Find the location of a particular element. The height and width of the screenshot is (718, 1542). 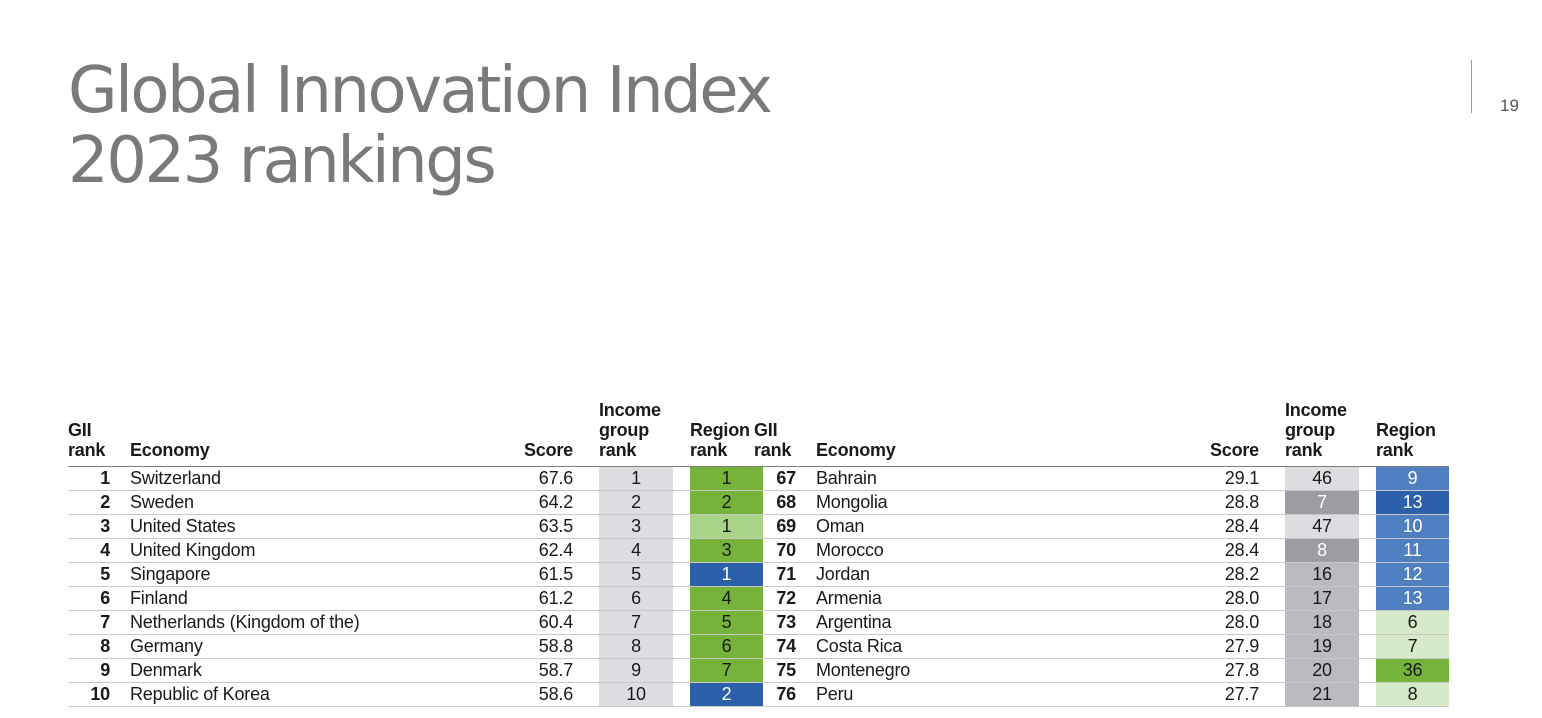

income-group-rank-cell: 19 is located at coordinates (1322, 646).